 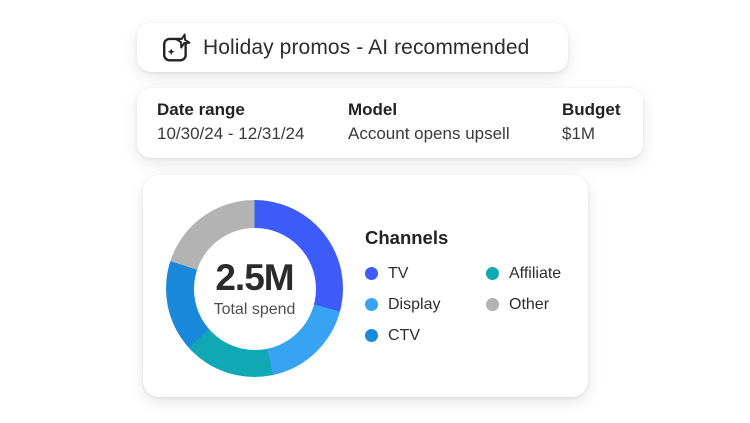 I want to click on legend-items: TV Display CTV Affiliate Other, so click(x=463, y=304).